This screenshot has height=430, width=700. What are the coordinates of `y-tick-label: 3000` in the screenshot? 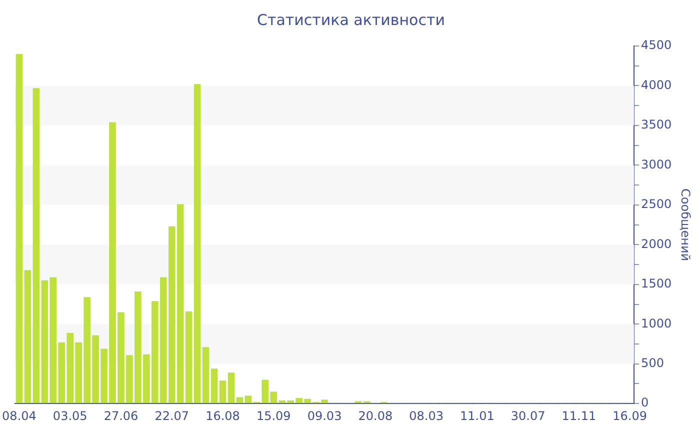 It's located at (656, 164).